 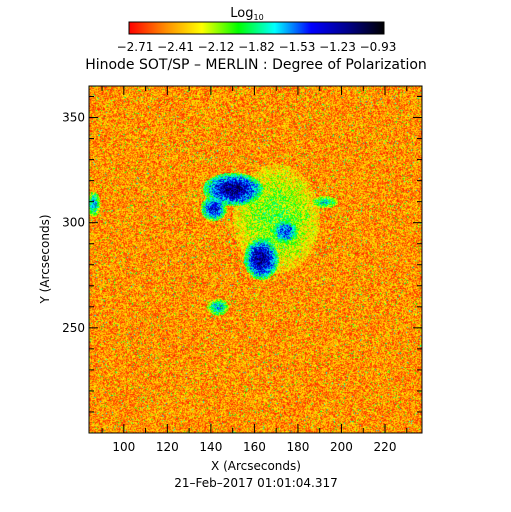 I want to click on x-tick-label: 200, so click(x=341, y=447).